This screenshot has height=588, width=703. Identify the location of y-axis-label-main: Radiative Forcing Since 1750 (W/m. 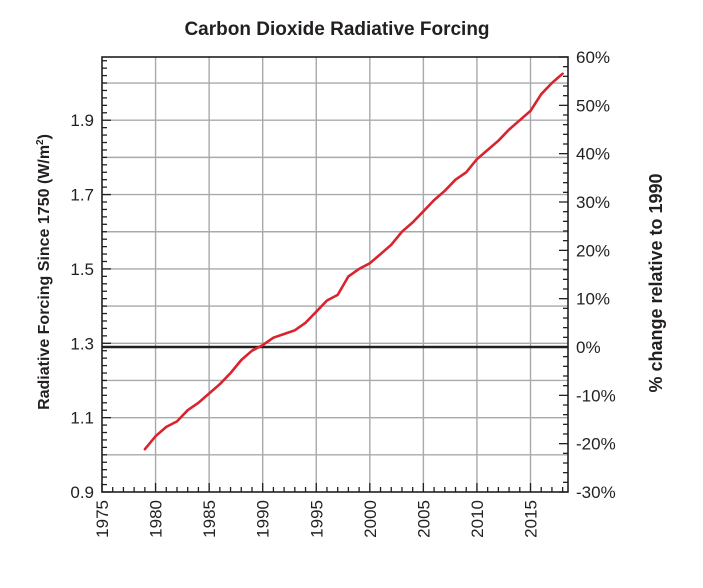
(44, 277).